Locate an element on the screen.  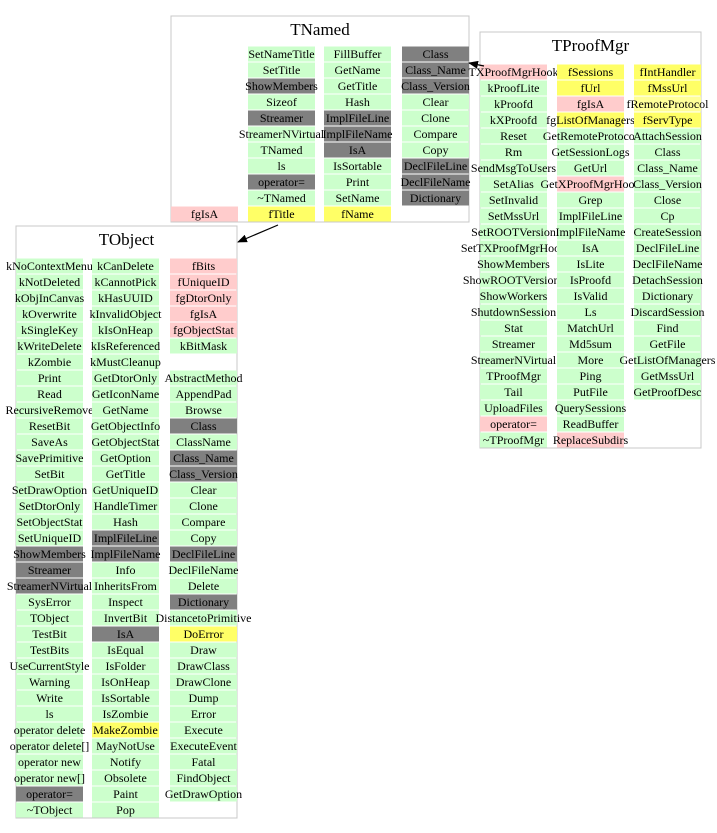
member-name: kOverwrite is located at coordinates (49, 314).